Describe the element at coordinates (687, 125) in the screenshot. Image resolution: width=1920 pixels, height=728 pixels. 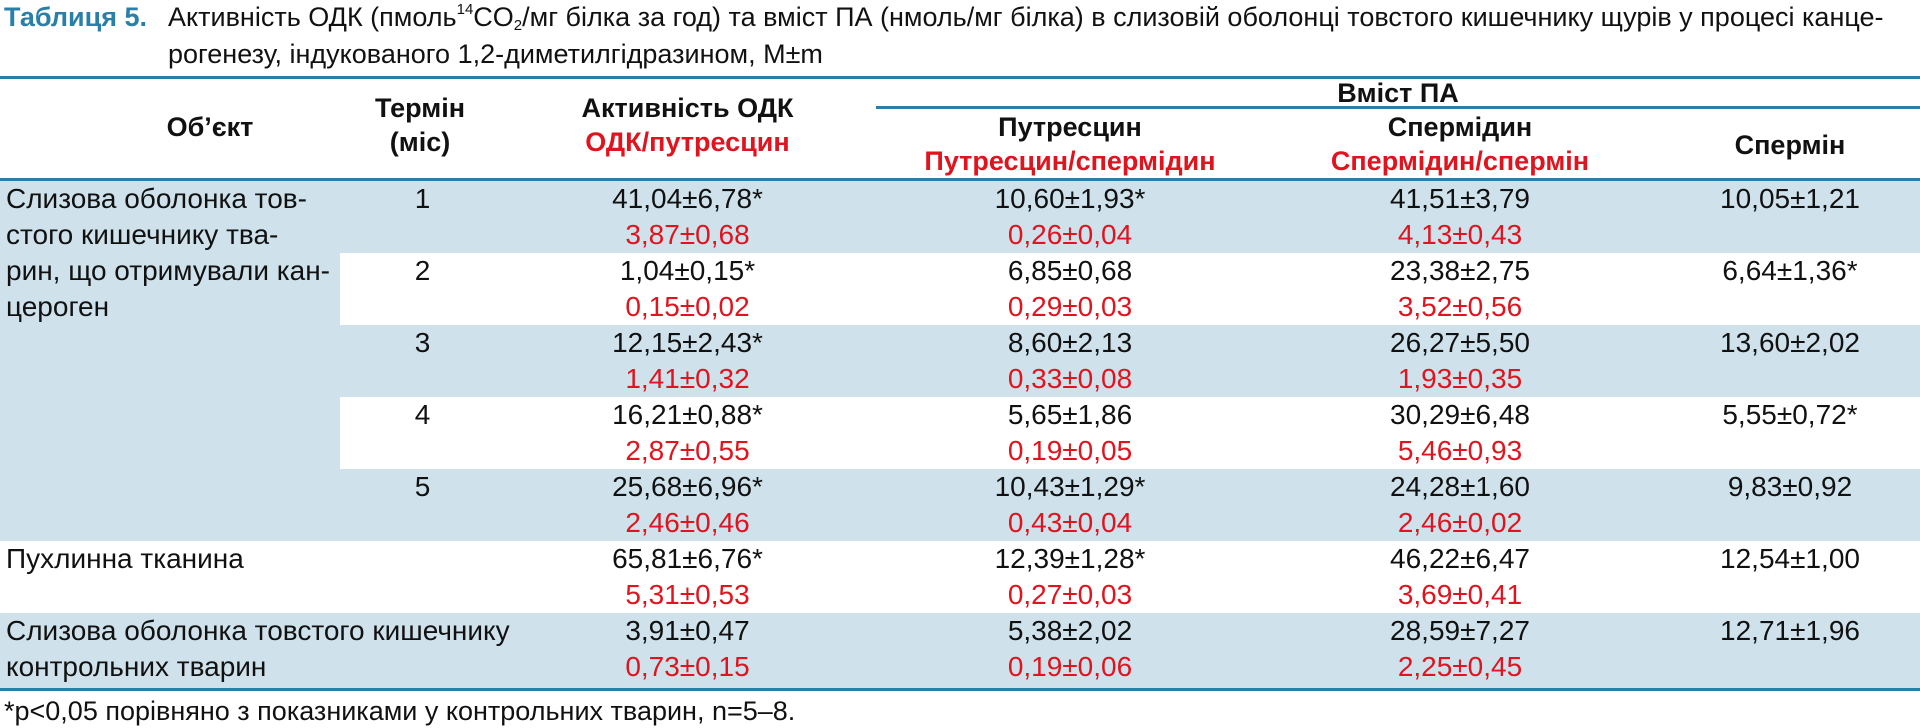
I see `header-odk: Активність ОДК ОДК/путресцин` at that location.